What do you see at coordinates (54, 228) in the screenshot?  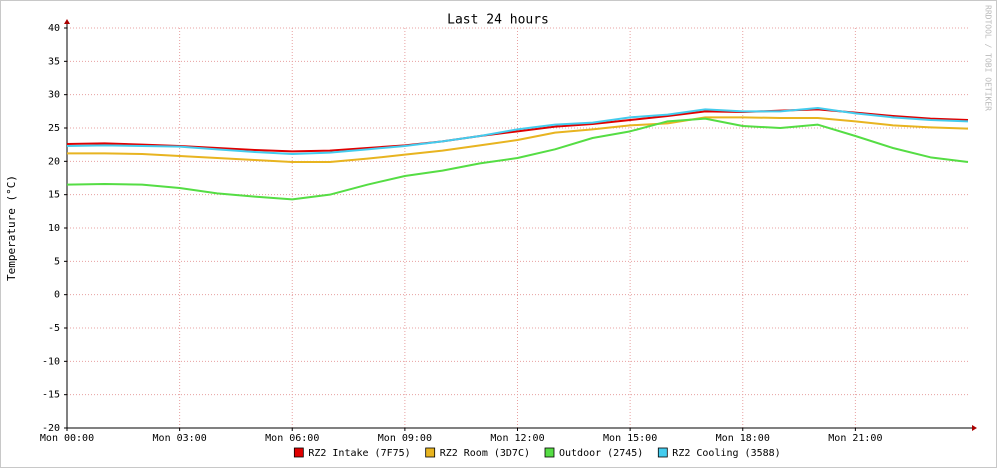 I see `y-tick-label: 10` at bounding box center [54, 228].